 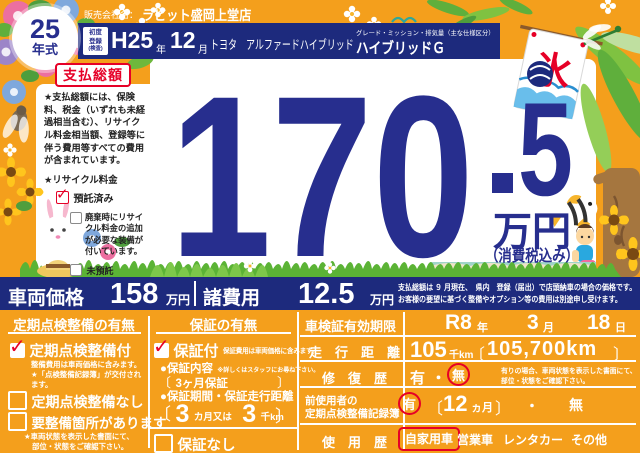 What do you see at coordinates (545, 381) in the screenshot?
I see `repair-history-note2: 部位・状態をご確認下さい。` at bounding box center [545, 381].